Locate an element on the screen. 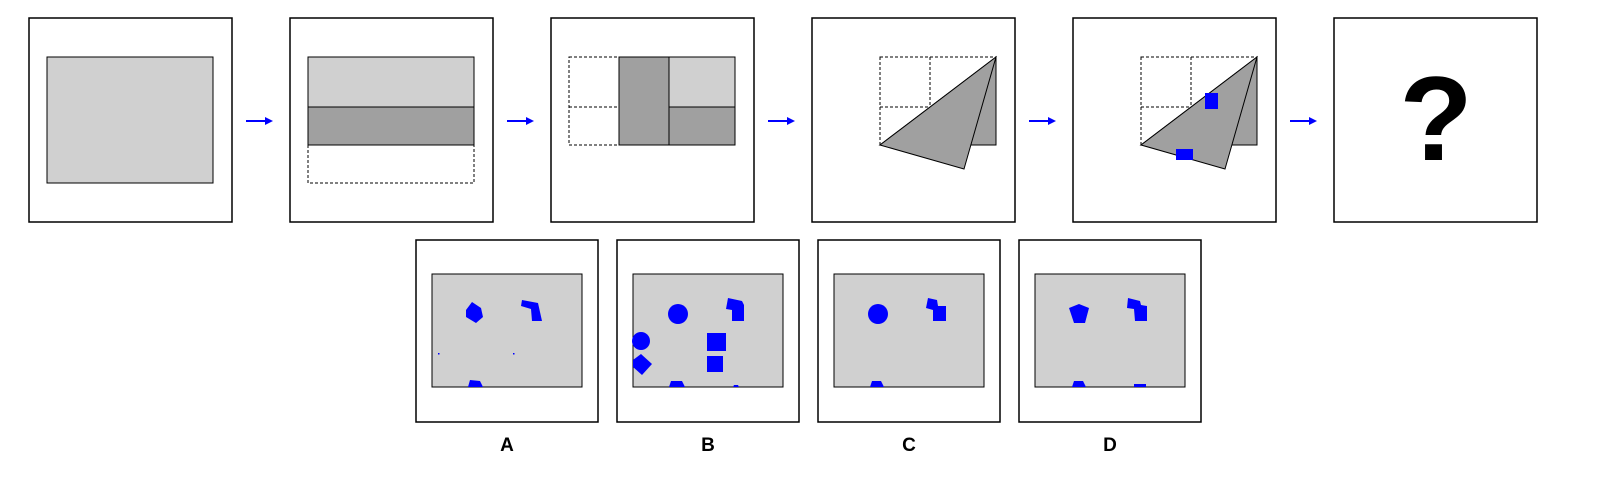 This screenshot has height=490, width=1610. option-c: C is located at coordinates (909, 347).